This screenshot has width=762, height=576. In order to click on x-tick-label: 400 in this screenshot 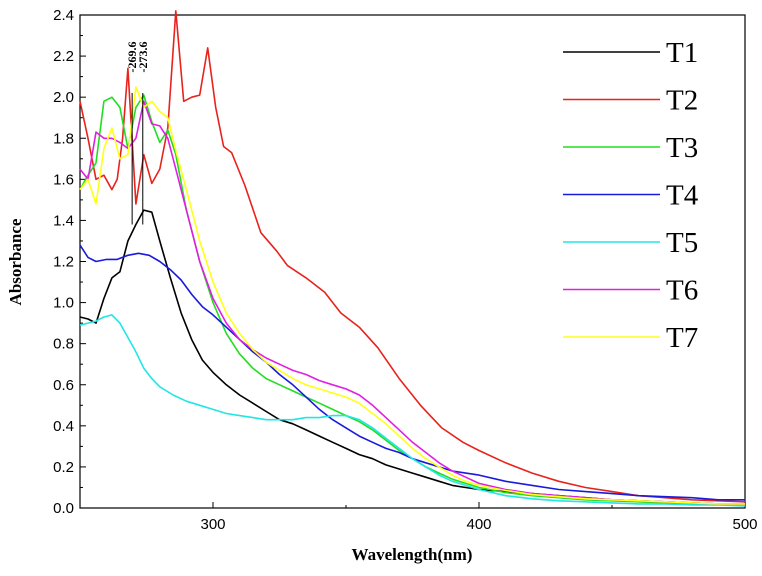, I will do `click(478, 524)`.